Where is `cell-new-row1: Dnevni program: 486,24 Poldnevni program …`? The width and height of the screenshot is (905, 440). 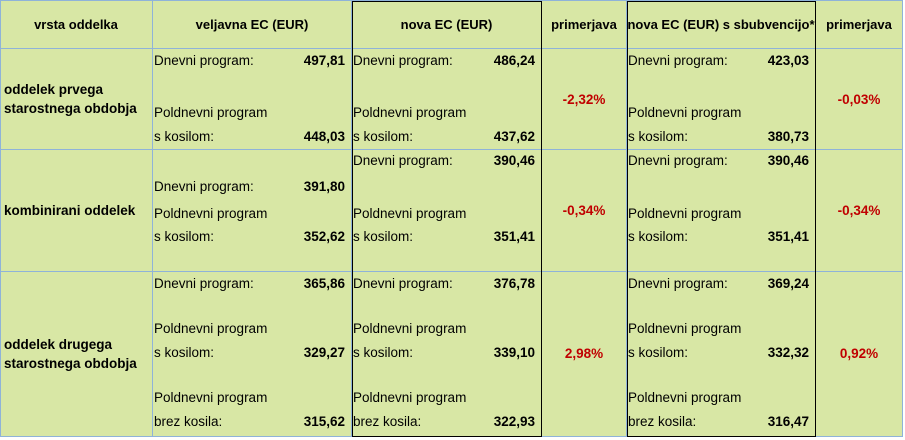 cell-new-row1: Dnevni program: 486,24 Poldnevni program … is located at coordinates (447, 99).